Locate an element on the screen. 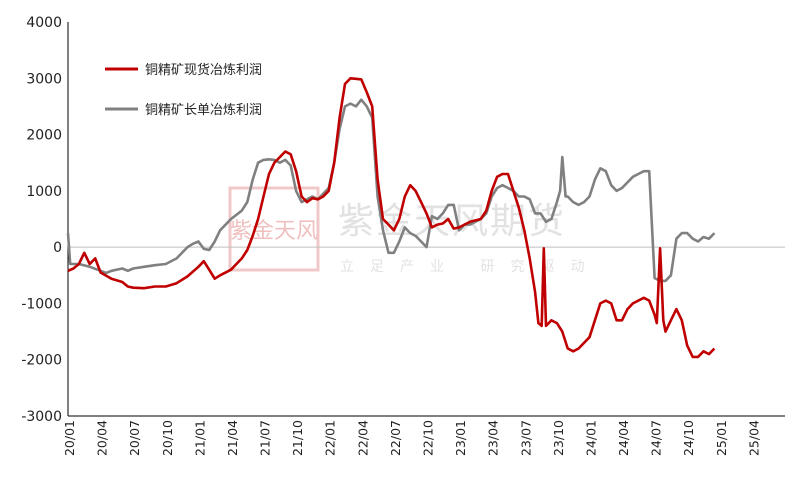  y-tick-label: -2000 is located at coordinates (41, 361).